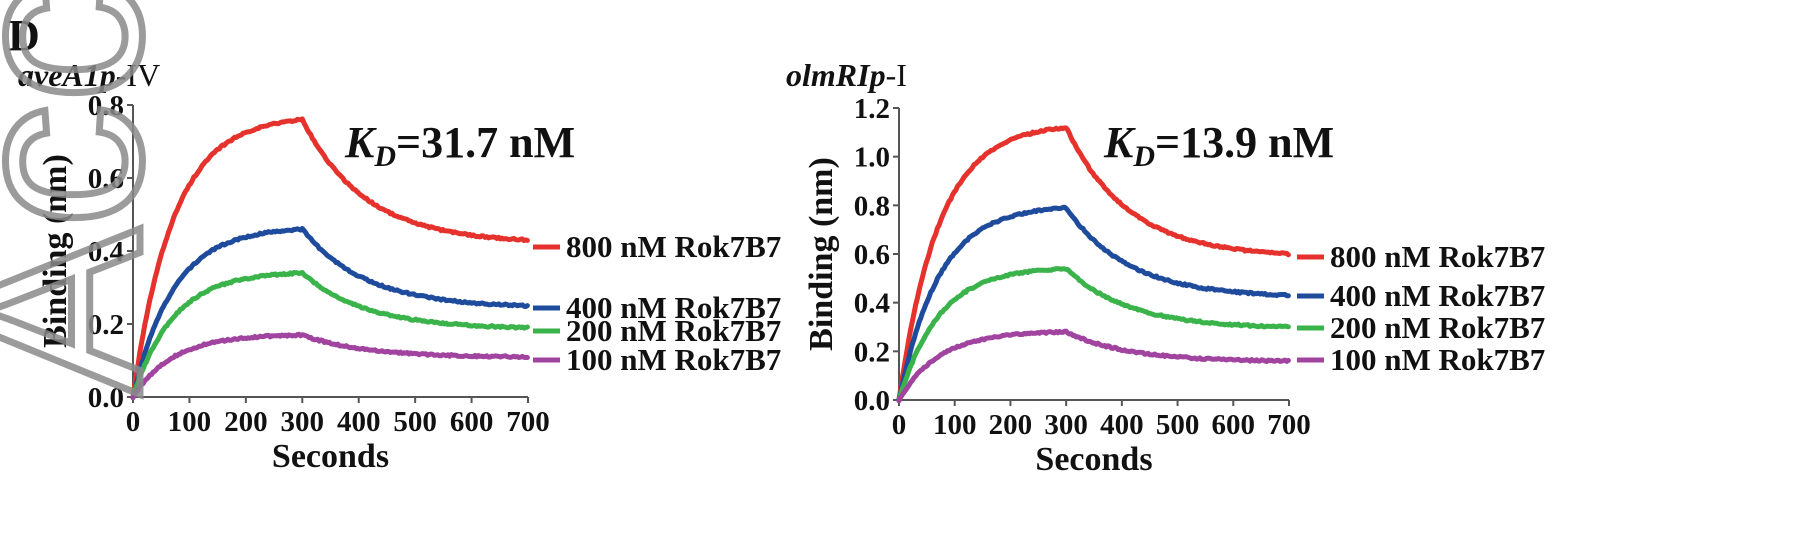 The image size is (1802, 540). I want to click on panel-label: D, so click(24, 35).